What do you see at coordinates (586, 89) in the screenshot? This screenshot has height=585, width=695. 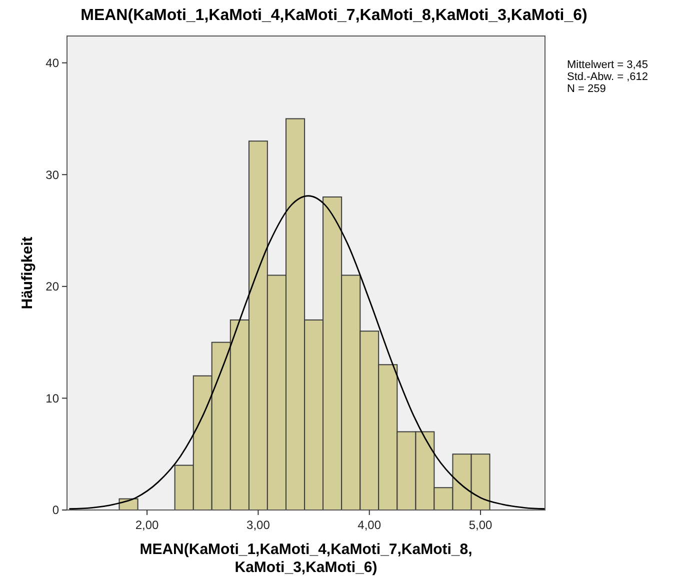 I see `text: N = 259` at bounding box center [586, 89].